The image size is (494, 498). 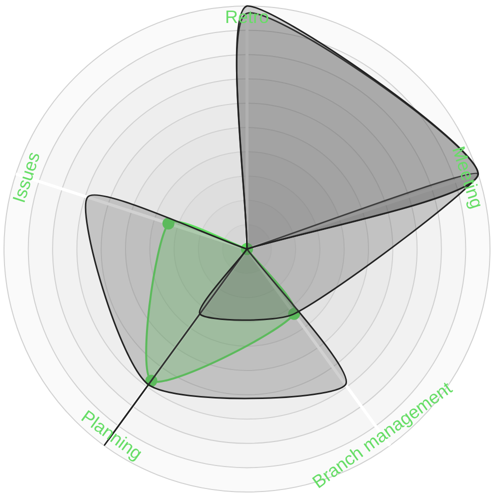 What do you see at coordinates (468, 177) in the screenshot?
I see `spoke-label: Meeting` at bounding box center [468, 177].